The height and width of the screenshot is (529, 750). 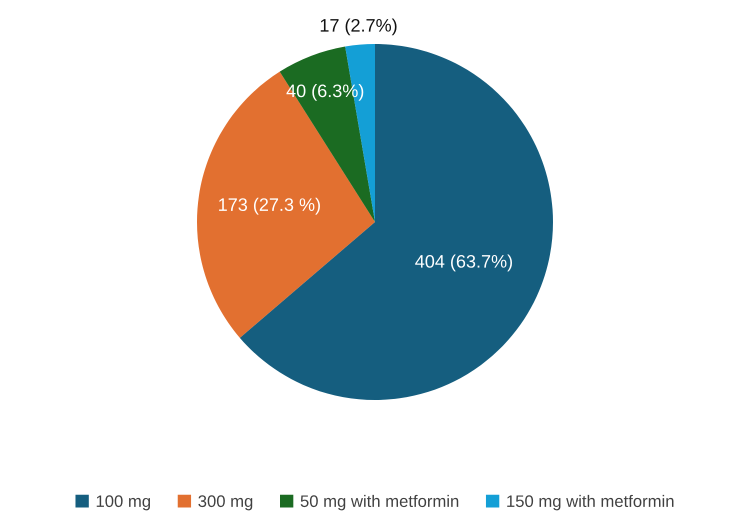 What do you see at coordinates (225, 502) in the screenshot?
I see `legend-label: 300 mg` at bounding box center [225, 502].